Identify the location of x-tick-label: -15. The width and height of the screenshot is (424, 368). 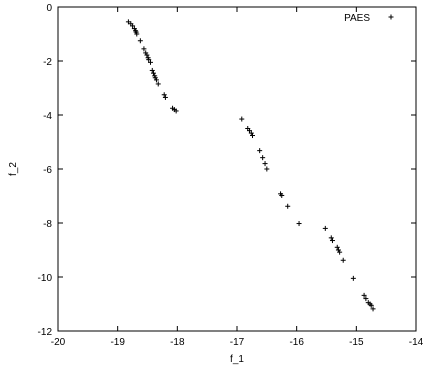
(356, 342).